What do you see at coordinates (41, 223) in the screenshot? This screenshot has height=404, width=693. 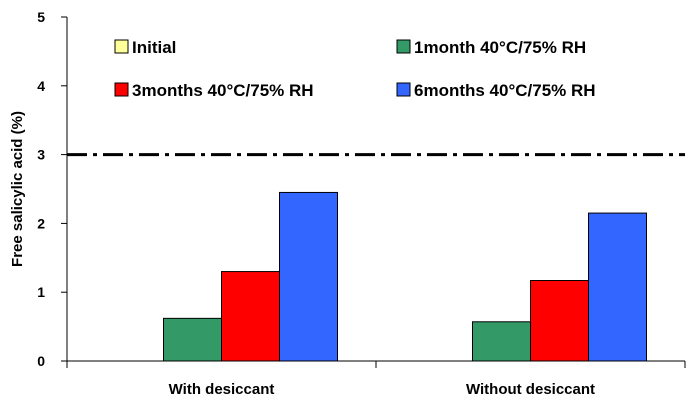 I see `y-tick-label: 2` at bounding box center [41, 223].